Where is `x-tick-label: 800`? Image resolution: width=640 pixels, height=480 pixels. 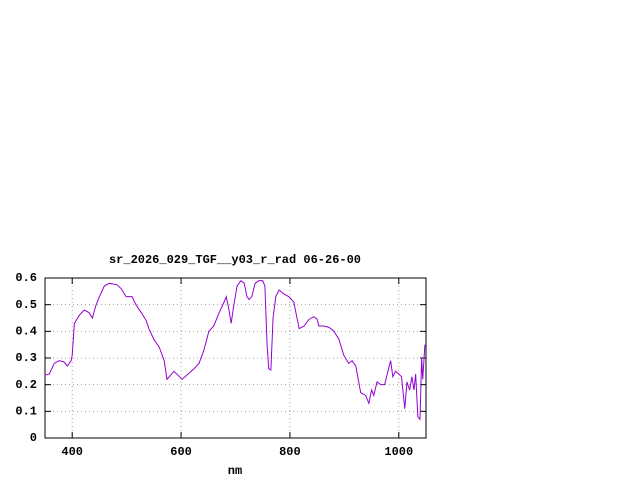
x-tick-label: 800 is located at coordinates (290, 452).